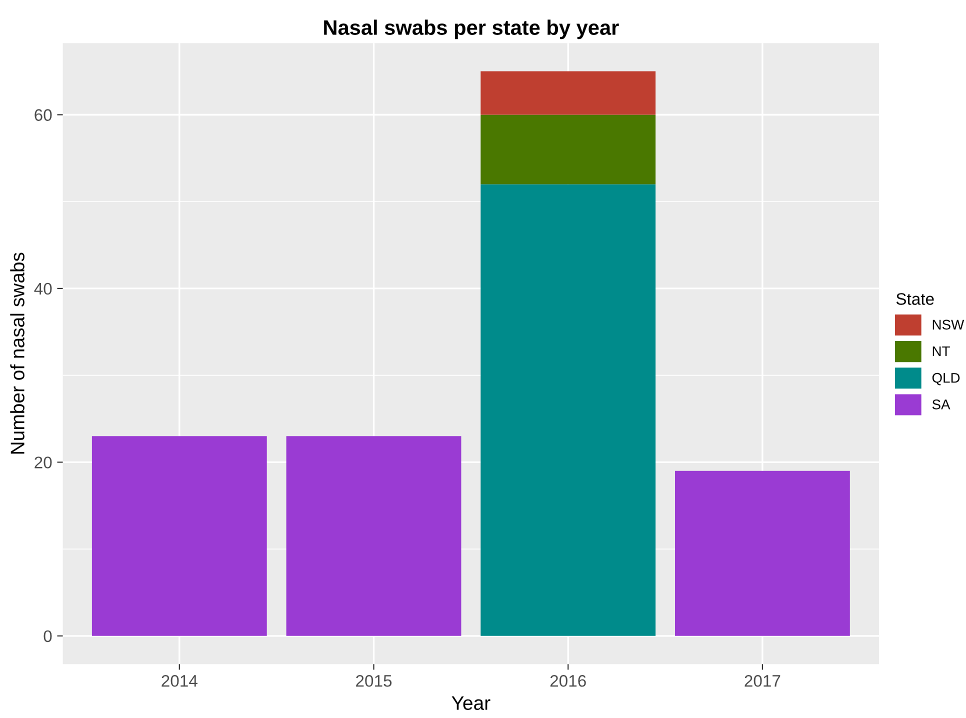 This screenshot has height=718, width=966. What do you see at coordinates (48, 636) in the screenshot?
I see `y-tick-label: 0` at bounding box center [48, 636].